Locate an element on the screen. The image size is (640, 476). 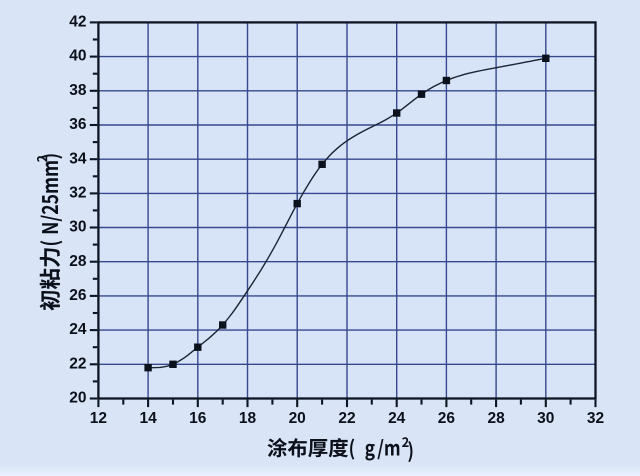
svg-text: 34 is located at coordinates (78, 158).